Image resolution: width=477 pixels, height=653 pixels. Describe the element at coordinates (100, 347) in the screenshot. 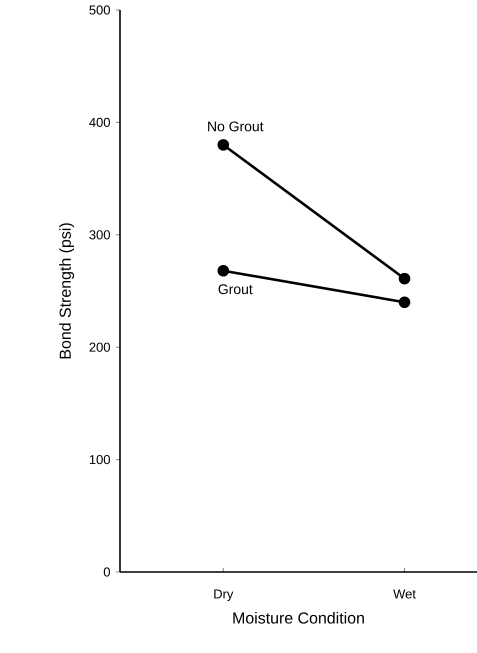

I see `y-tick-label: 200` at that location.